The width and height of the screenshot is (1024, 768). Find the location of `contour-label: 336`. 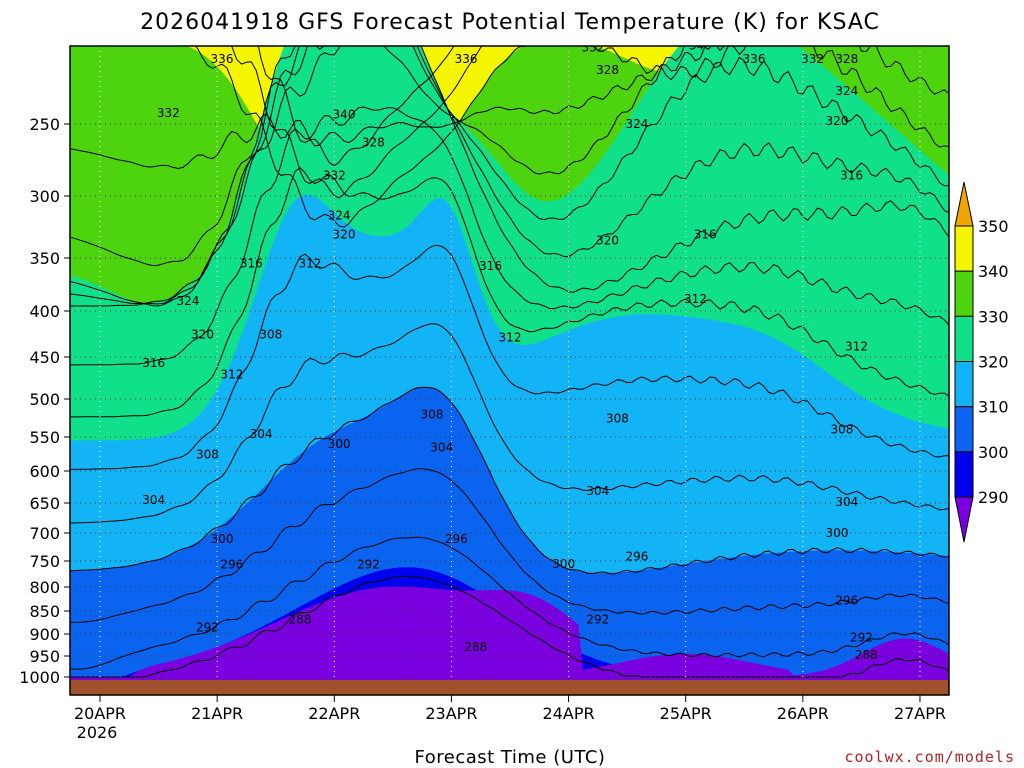

contour-label: 336 is located at coordinates (466, 59).